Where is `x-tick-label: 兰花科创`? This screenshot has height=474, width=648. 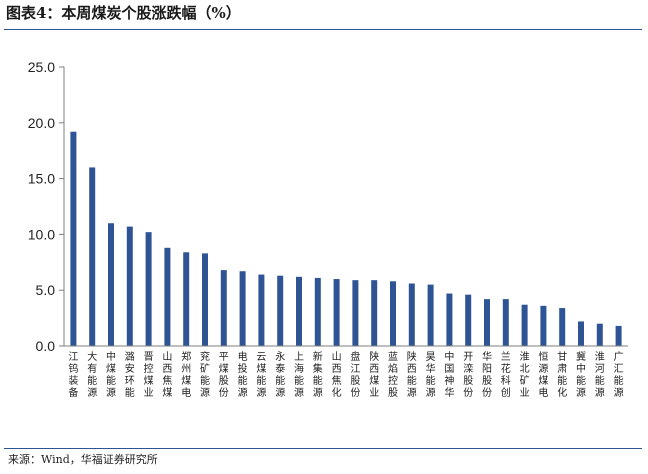 x-tick-label: 兰花科创 is located at coordinates (506, 374).